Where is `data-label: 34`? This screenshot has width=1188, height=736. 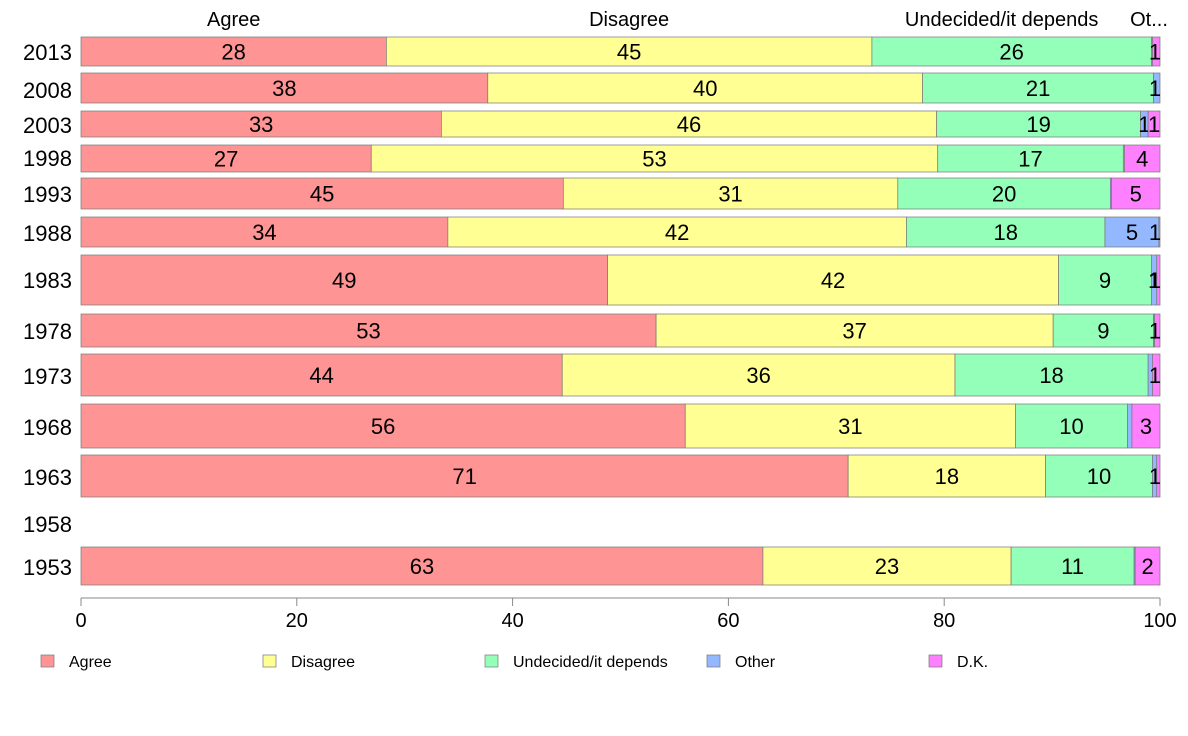 data-label: 34 is located at coordinates (264, 232).